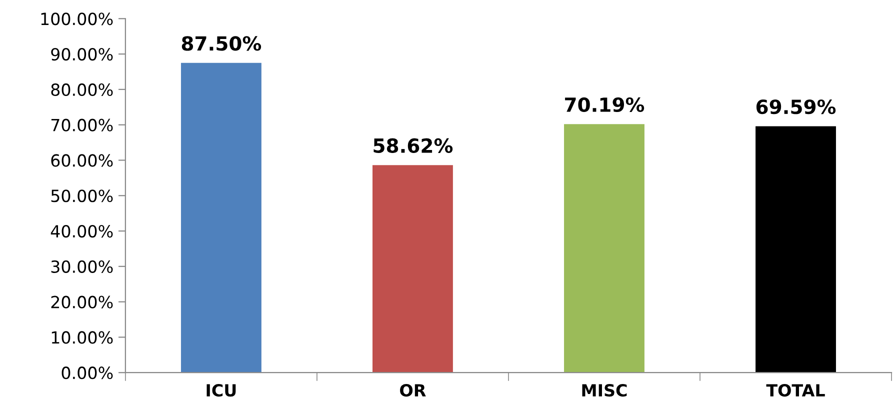 The width and height of the screenshot is (896, 414). What do you see at coordinates (77, 19) in the screenshot?
I see `y-tick-label: 100.00%` at bounding box center [77, 19].